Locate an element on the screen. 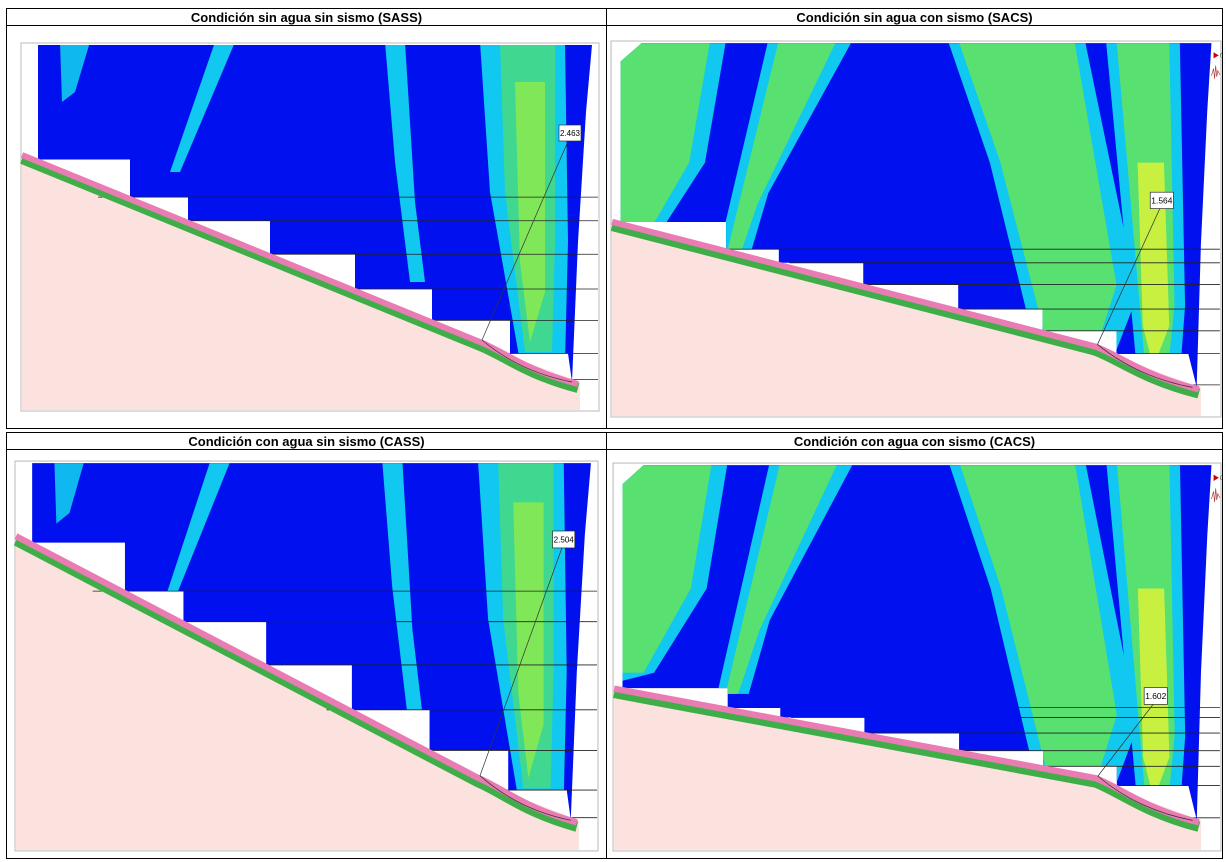 This screenshot has width=1226, height=862. factor-label: 2.504 is located at coordinates (564, 539).